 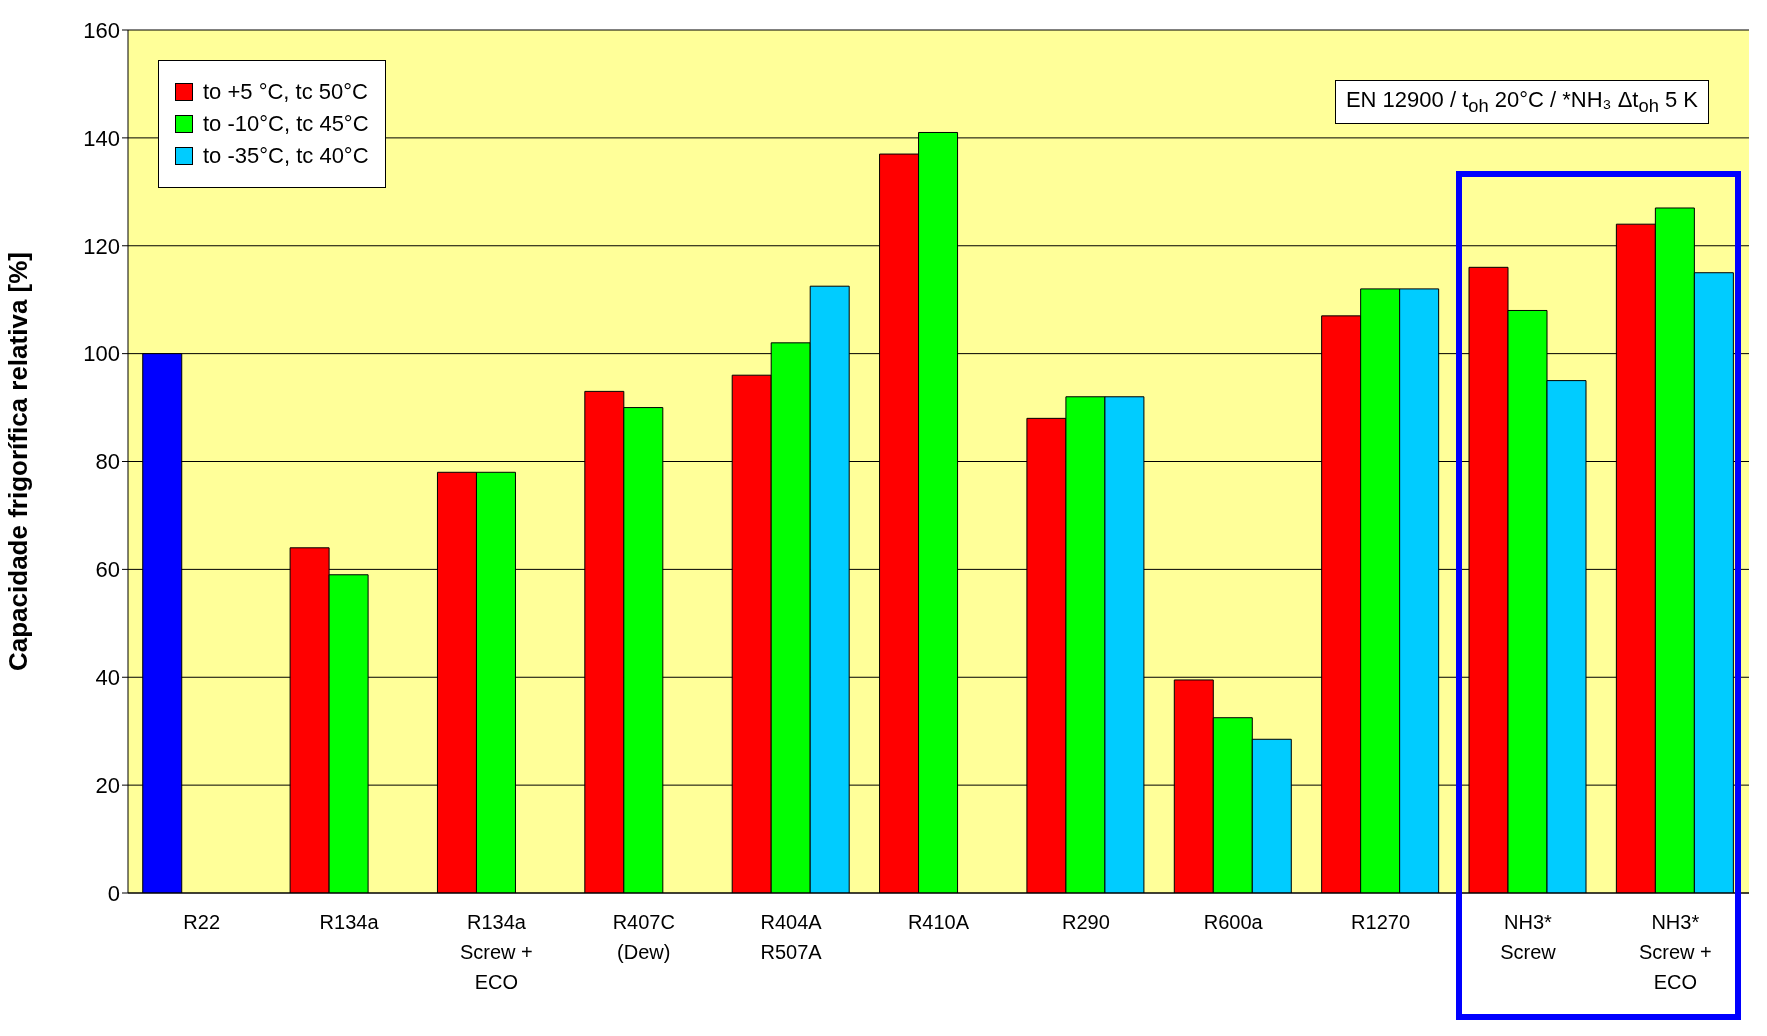 What do you see at coordinates (101, 30) in the screenshot?
I see `y-tick-label: 160` at bounding box center [101, 30].